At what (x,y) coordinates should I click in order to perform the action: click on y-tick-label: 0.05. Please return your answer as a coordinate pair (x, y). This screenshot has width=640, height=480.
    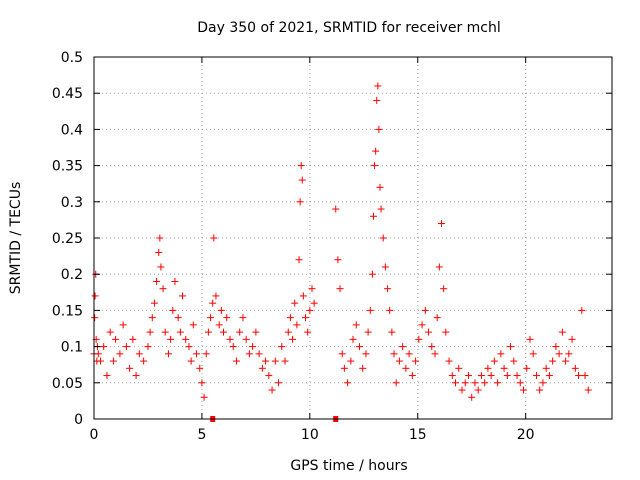
    Looking at the image, I should click on (67, 384).